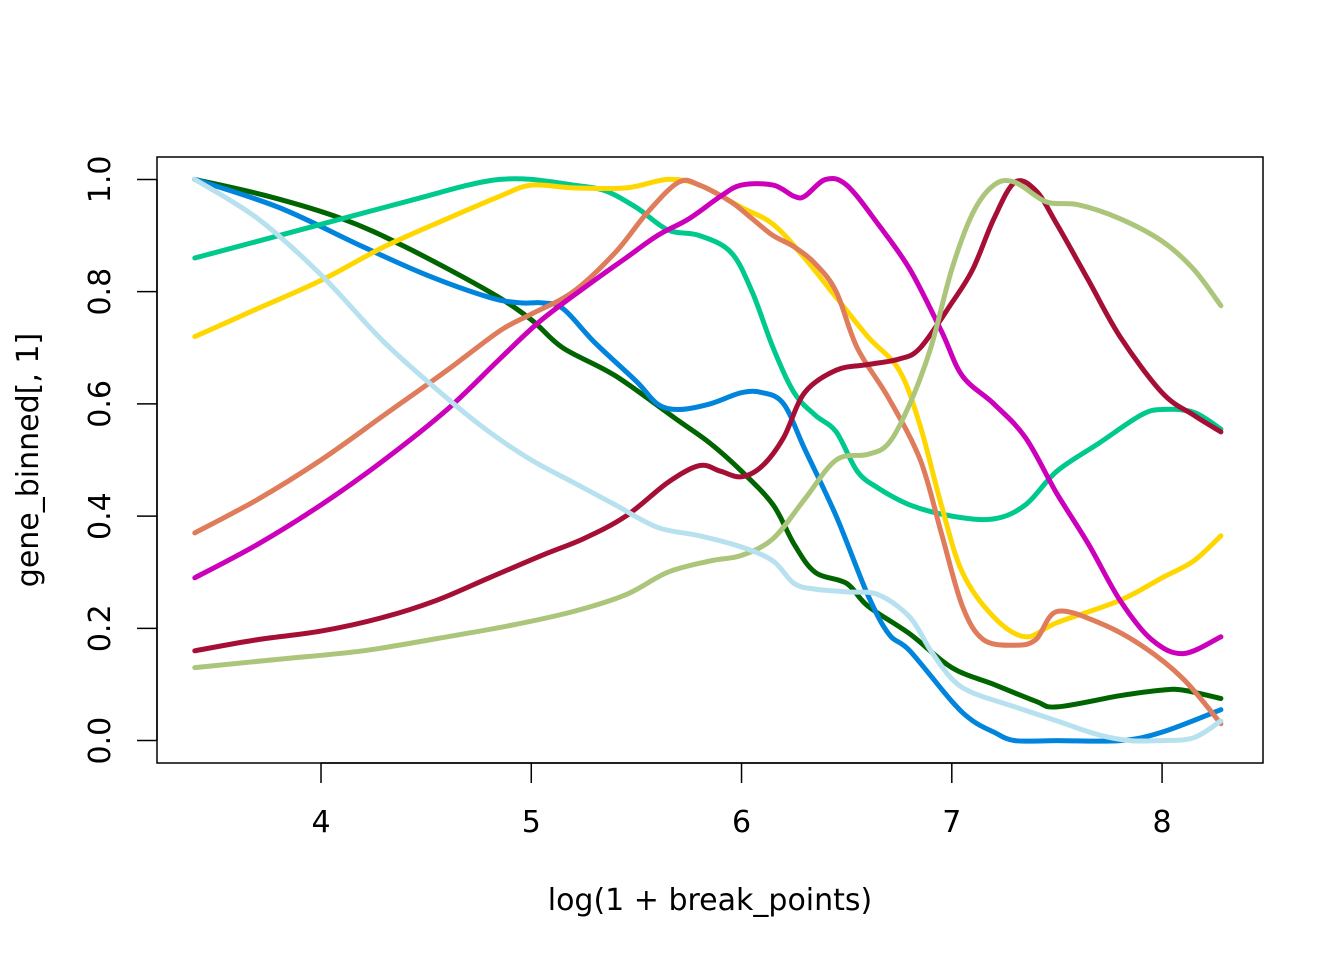  I want to click on x-tick-label: 7, so click(951, 822).